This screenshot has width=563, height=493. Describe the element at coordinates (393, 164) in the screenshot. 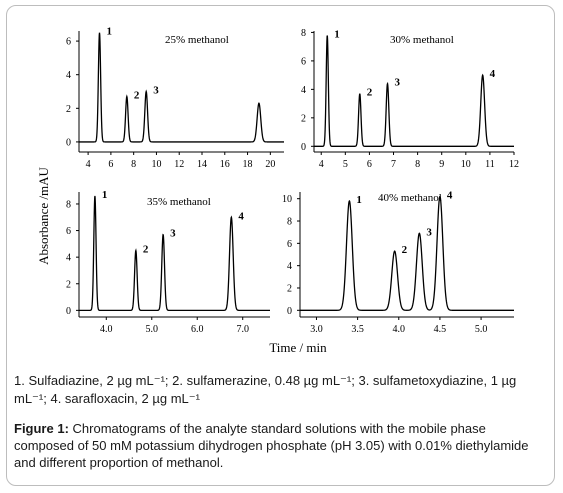

I see `x-tick-label: 7` at that location.